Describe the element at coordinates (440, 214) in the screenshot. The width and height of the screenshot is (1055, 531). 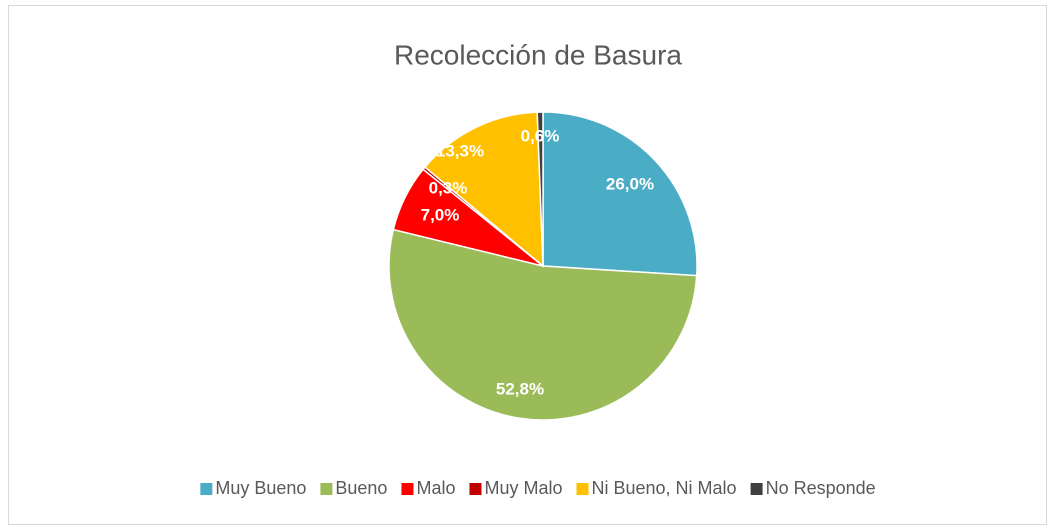
I see `data-label: 7,0%` at that location.